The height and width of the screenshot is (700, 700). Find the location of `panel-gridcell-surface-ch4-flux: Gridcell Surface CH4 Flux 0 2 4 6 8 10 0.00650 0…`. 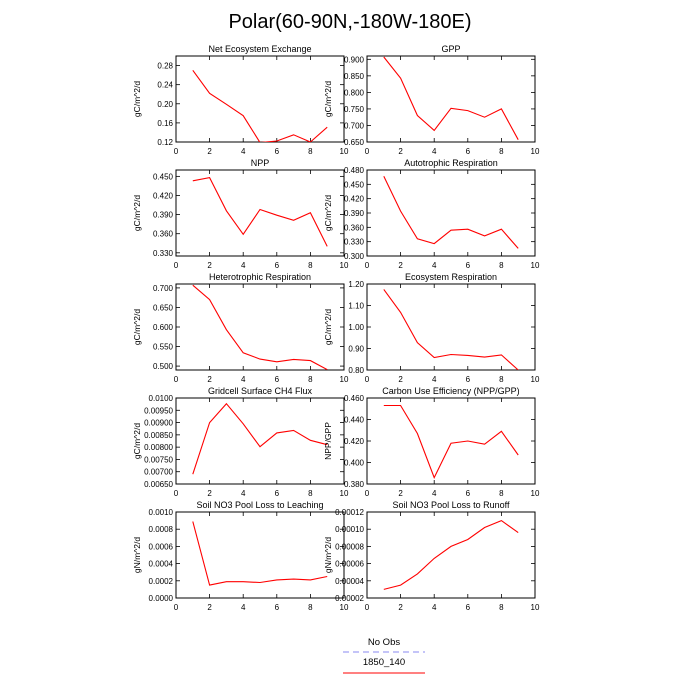

panel-gridcell-surface-ch4-flux: Gridcell Surface CH4 Flux 0 2 4 6 8 10 0.00650 0… is located at coordinates (240, 442).